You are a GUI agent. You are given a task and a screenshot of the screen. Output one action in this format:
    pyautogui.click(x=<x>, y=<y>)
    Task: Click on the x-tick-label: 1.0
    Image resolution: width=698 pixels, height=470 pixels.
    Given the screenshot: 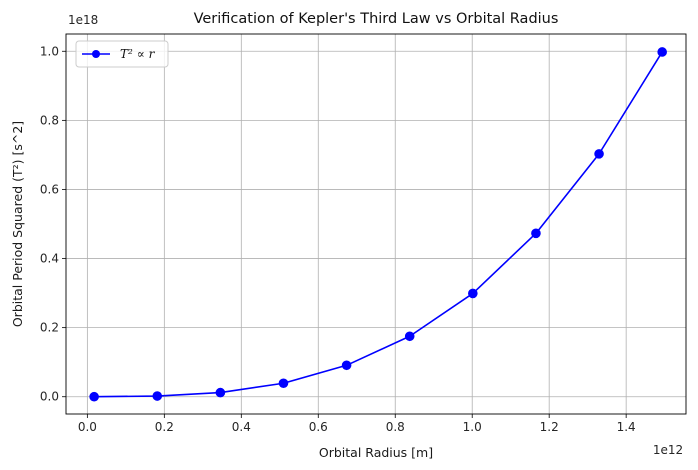 What is the action you would take?
    pyautogui.click(x=472, y=427)
    